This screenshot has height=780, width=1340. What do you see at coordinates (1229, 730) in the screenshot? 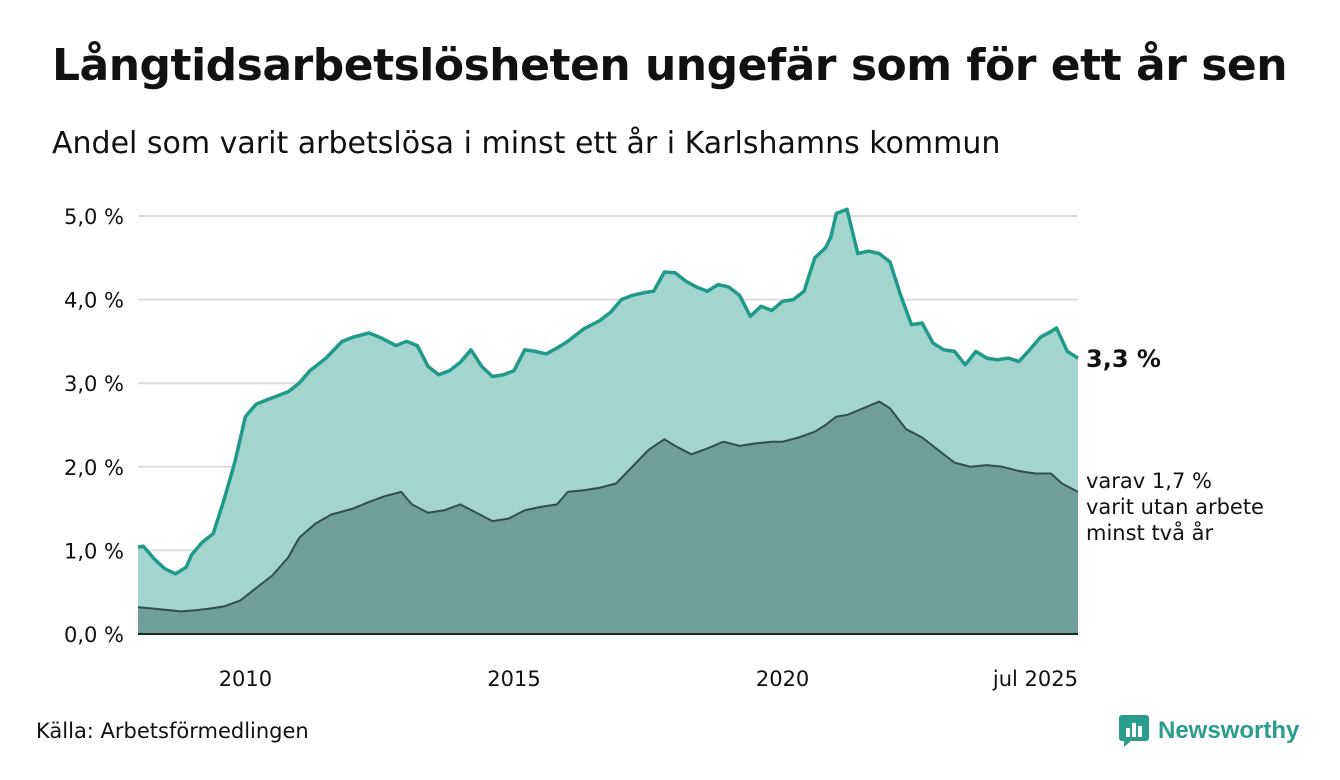
I see `logo-text: Newsworthy` at bounding box center [1229, 730].